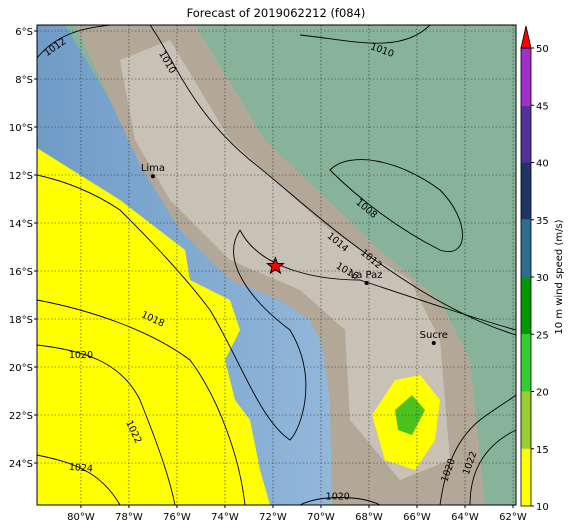 The width and height of the screenshot is (575, 529). What do you see at coordinates (513, 517) in the screenshot?
I see `x-tick-label: 62°W` at bounding box center [513, 517].